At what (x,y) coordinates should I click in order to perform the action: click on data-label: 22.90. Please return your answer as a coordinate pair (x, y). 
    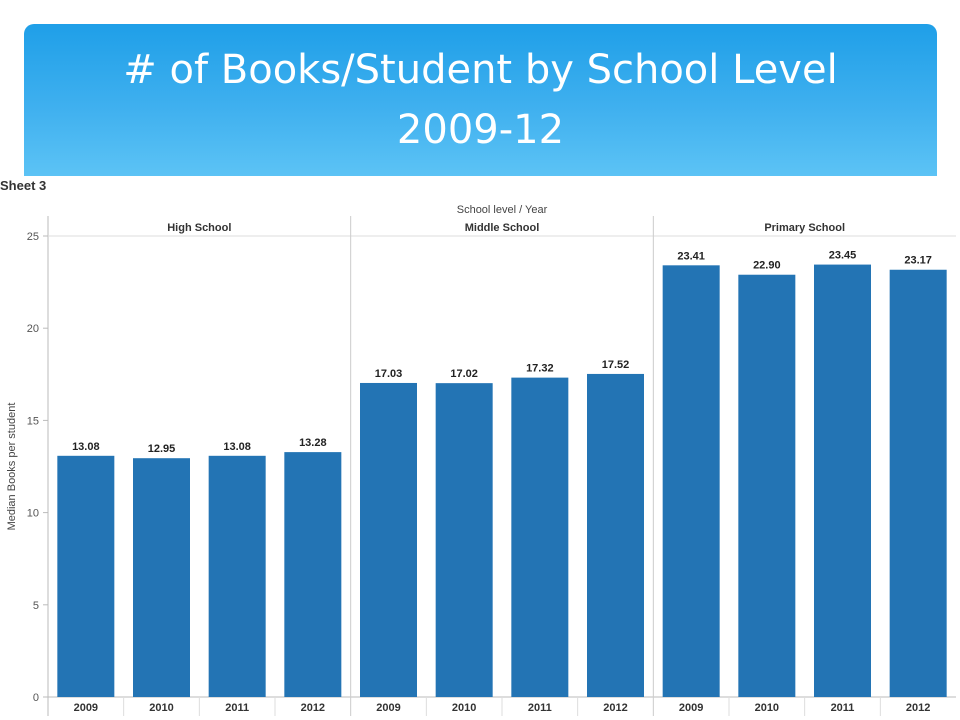
    Looking at the image, I should click on (767, 266).